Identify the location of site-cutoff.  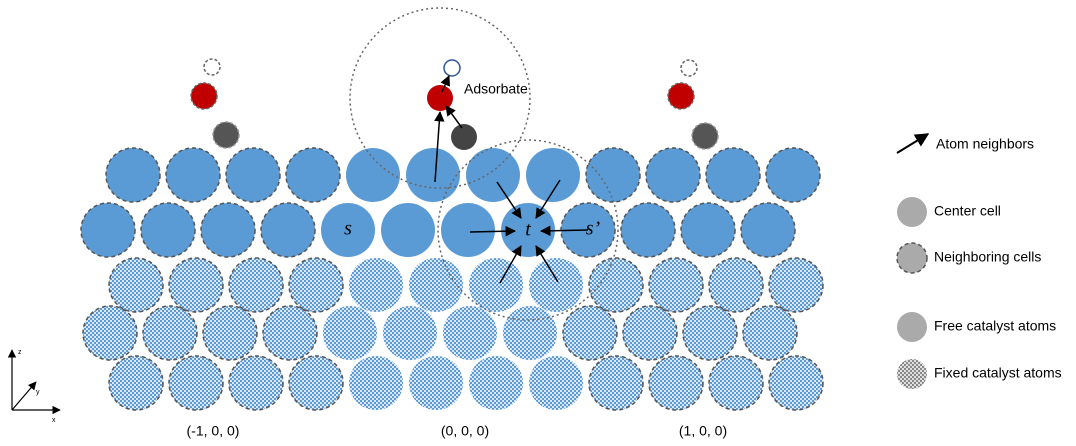
(528, 230).